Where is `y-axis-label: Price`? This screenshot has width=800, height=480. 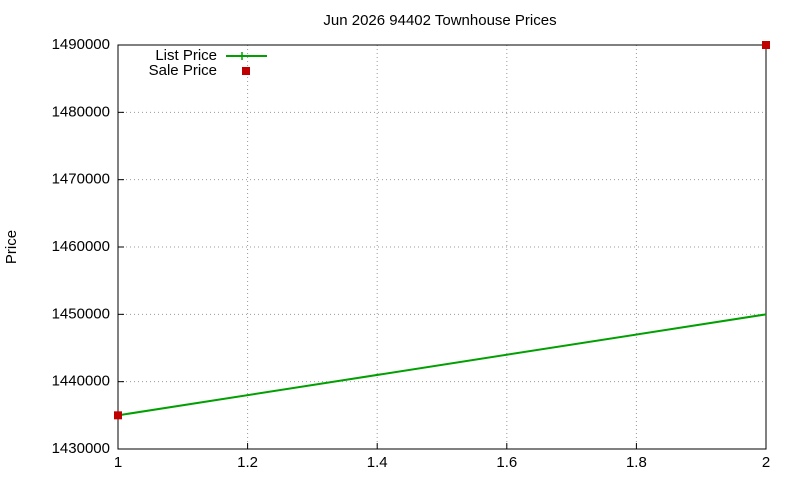
y-axis-label: Price is located at coordinates (11, 247).